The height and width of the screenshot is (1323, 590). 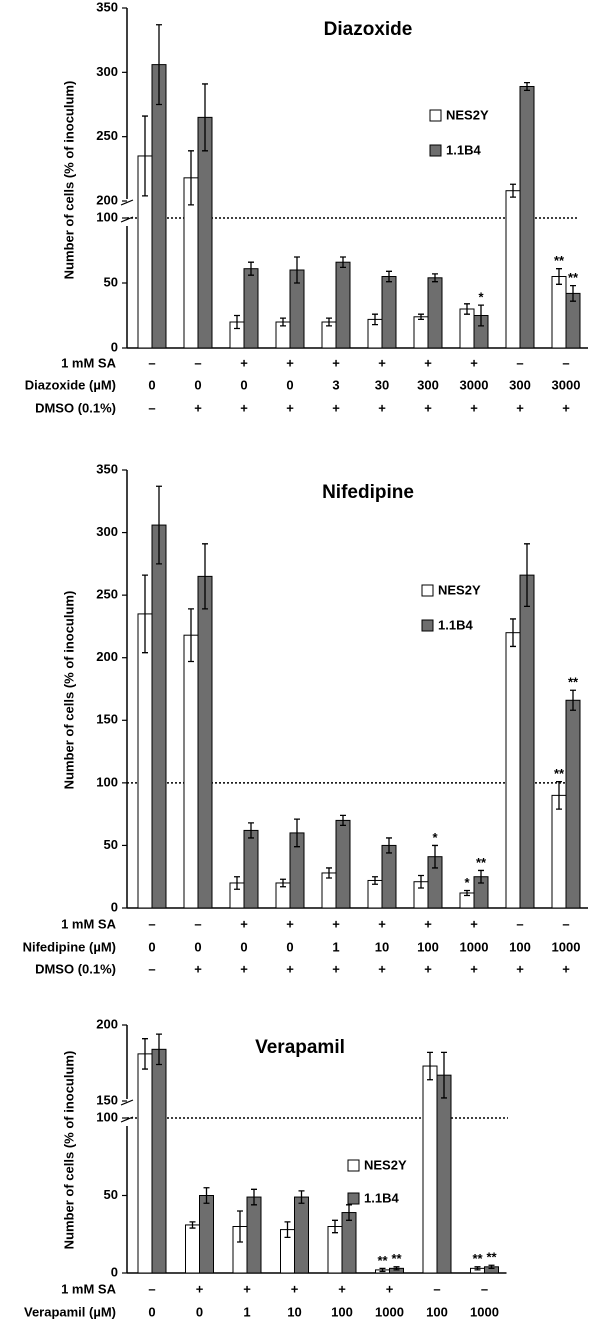 What do you see at coordinates (368, 29) in the screenshot?
I see `chart-title: Diazoxide` at bounding box center [368, 29].